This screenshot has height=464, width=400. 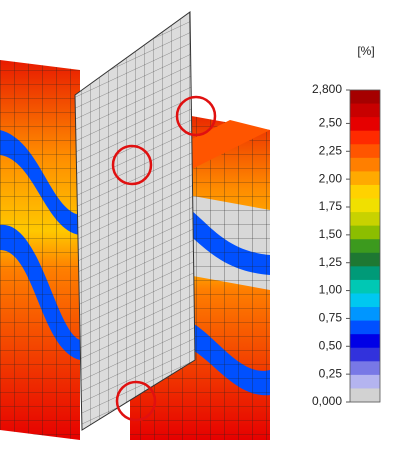 What do you see at coordinates (331, 206) in the screenshot?
I see `legend-tick-label: 1,75` at bounding box center [331, 206].